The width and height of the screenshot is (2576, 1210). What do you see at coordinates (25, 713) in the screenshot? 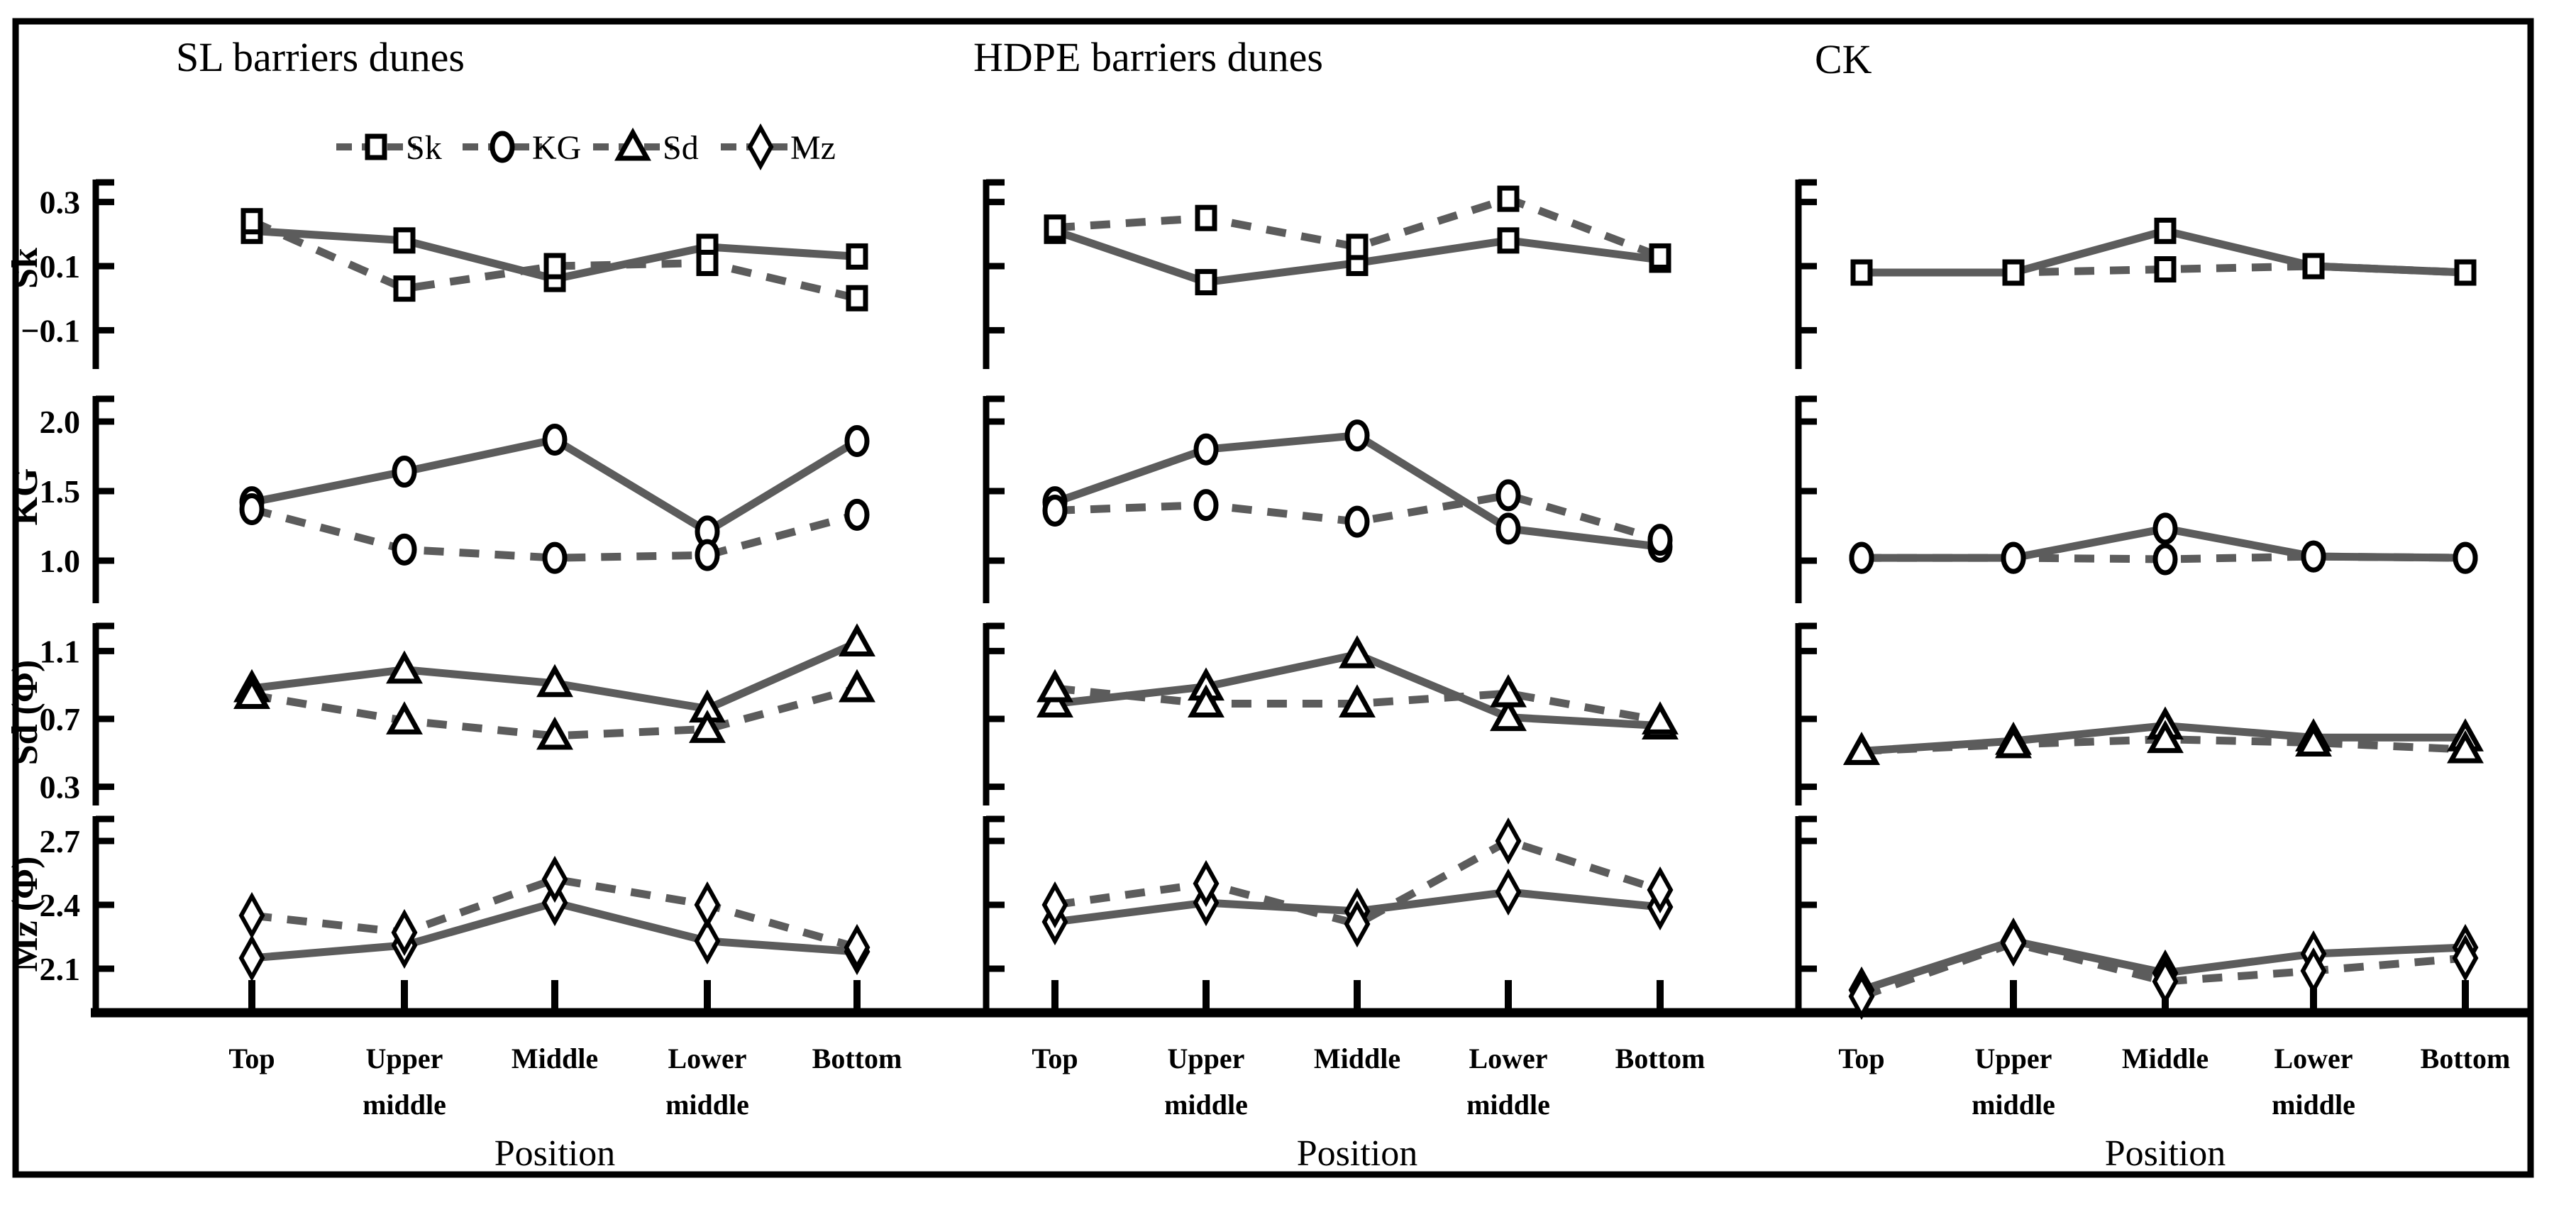
I see `y-axis-label-sd: Sd (Φ)` at bounding box center [25, 713].